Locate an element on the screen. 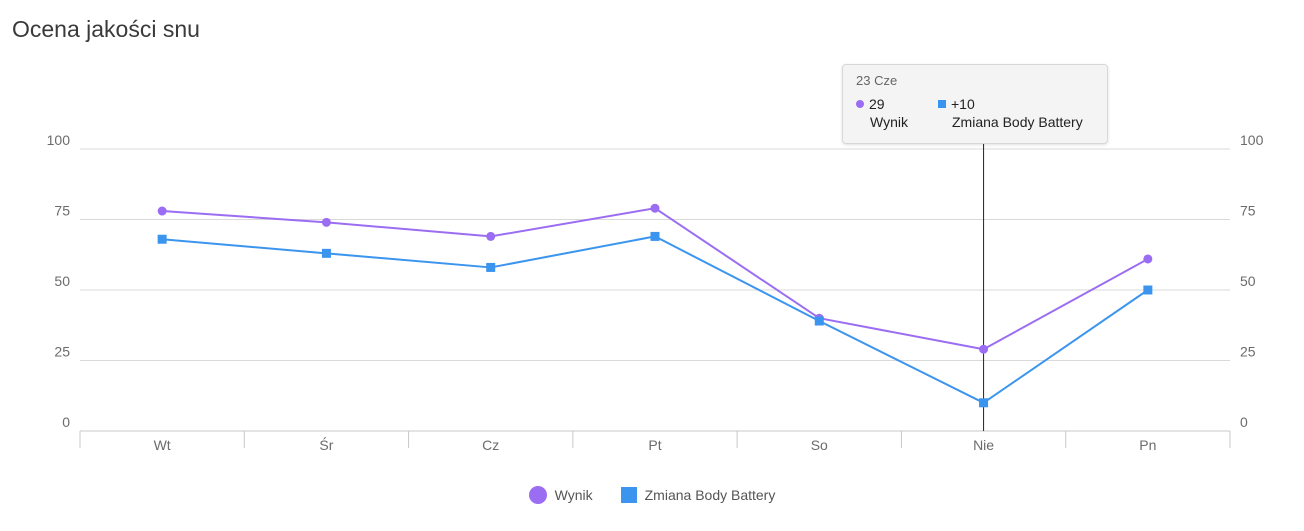 This screenshot has width=1304, height=531. x-tick-label: Pn is located at coordinates (1147, 445).